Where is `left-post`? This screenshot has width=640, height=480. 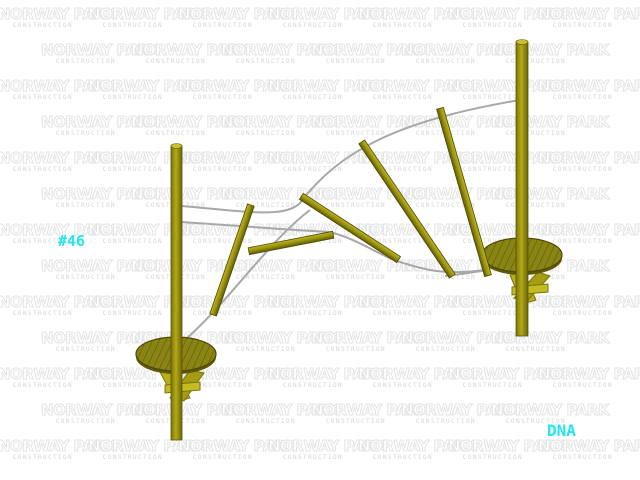 left-post is located at coordinates (176, 292).